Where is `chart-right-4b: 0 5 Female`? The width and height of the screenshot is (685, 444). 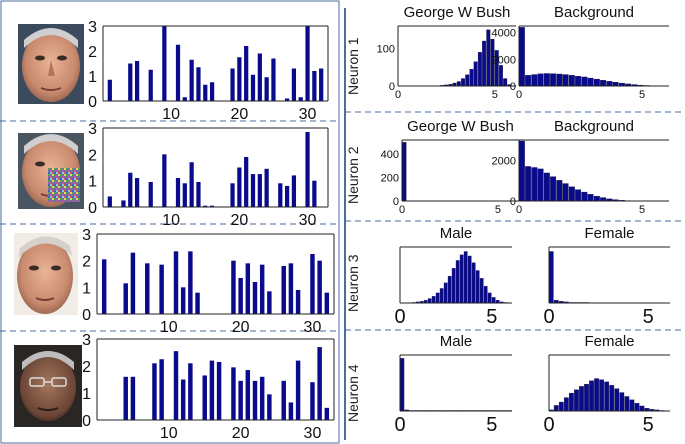 chart-right-4b: 0 5 Female is located at coordinates (606, 384).